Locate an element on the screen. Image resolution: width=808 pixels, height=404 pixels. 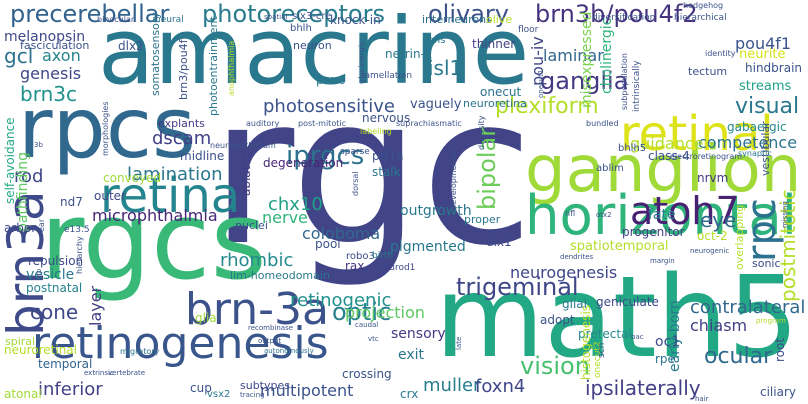
word-subpopulation: subpopulation is located at coordinates (624, 81).